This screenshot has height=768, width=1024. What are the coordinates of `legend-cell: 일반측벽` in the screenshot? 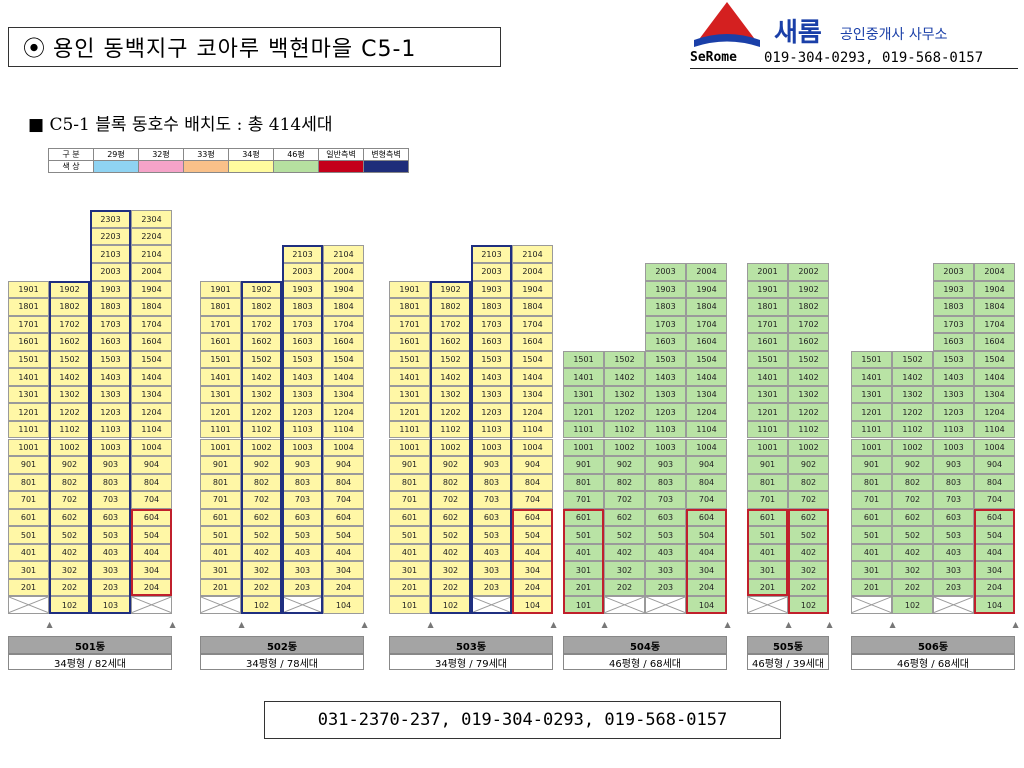 It's located at (341, 154).